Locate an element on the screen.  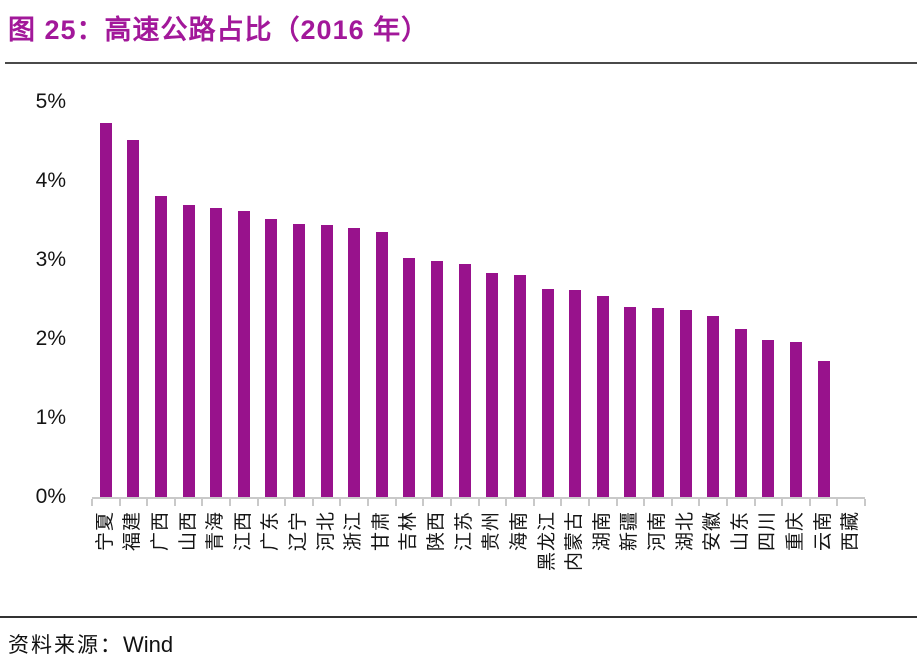
x-axis-label-text: 福建 is located at coordinates (133, 531).